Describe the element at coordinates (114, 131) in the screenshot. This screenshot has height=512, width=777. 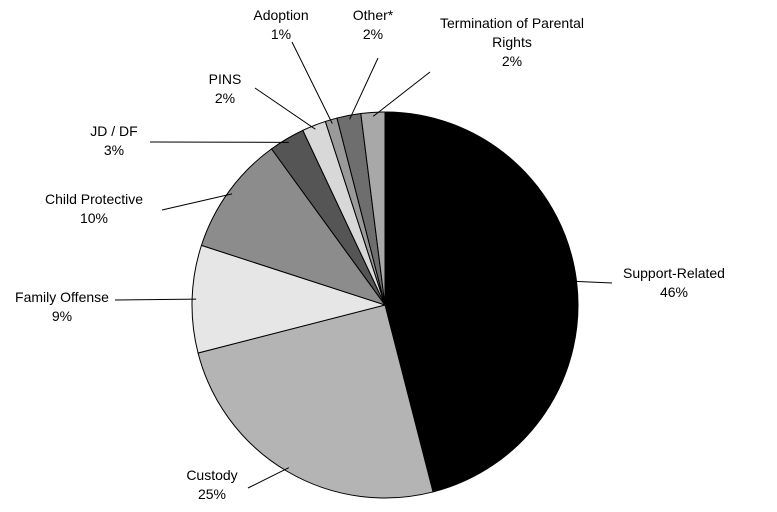
I see `category-label: JD / DF` at that location.